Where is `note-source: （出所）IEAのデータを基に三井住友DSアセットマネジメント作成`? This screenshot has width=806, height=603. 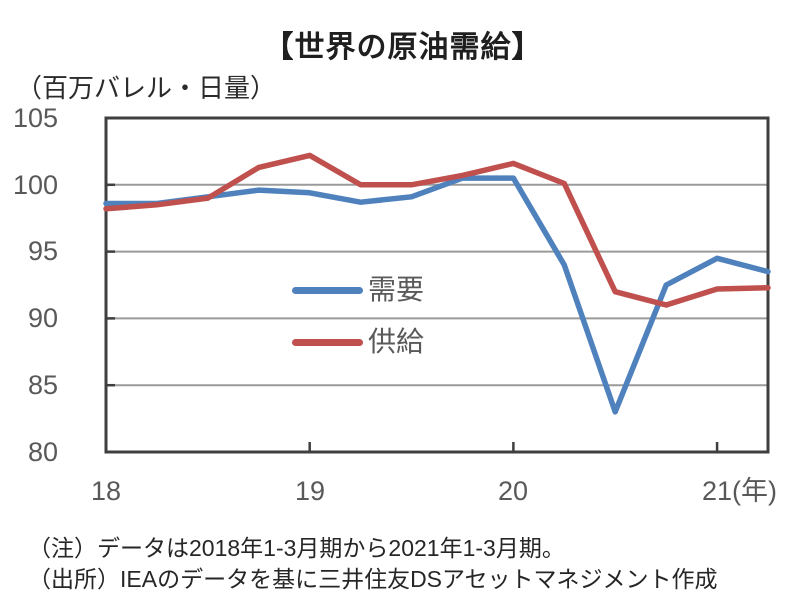 note-source: （出所）IEAのデータを基に三井住友DSアセットマネジメント作成 is located at coordinates (373, 579).